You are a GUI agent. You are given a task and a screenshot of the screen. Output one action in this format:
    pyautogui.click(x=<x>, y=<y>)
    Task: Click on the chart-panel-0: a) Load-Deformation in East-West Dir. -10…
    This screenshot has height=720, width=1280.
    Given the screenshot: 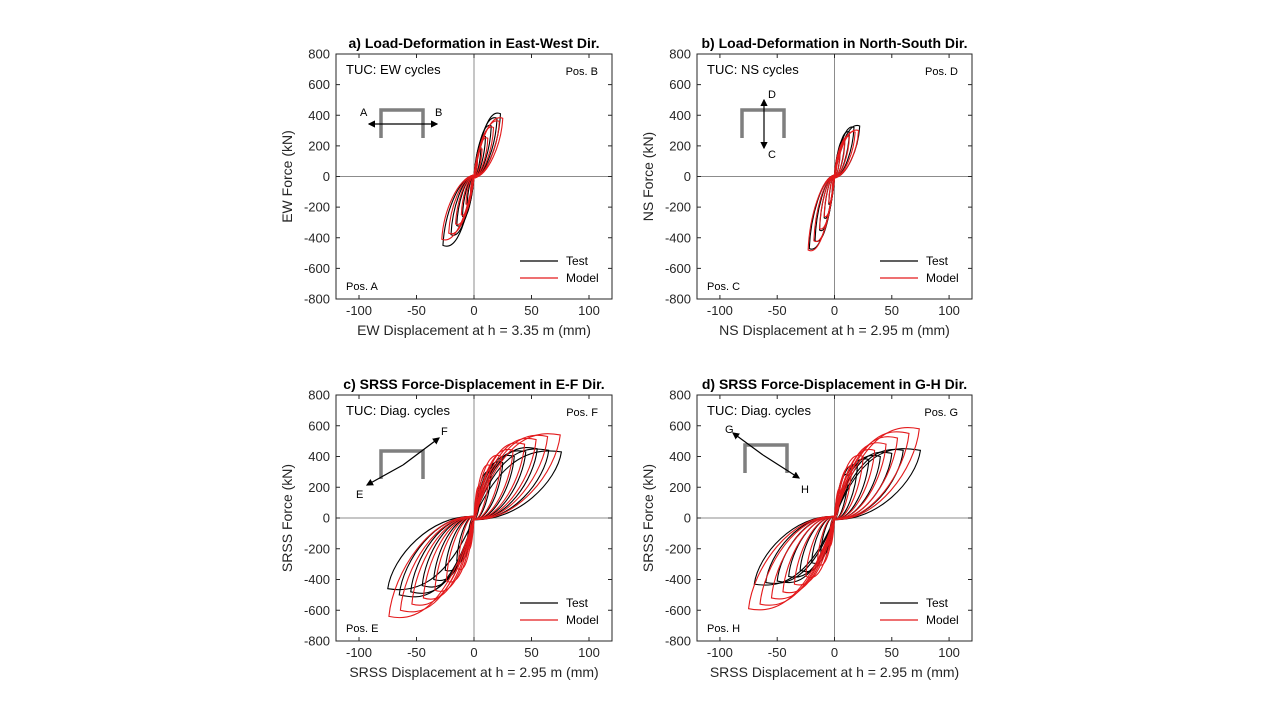 What is the action you would take?
    pyautogui.click(x=446, y=186)
    